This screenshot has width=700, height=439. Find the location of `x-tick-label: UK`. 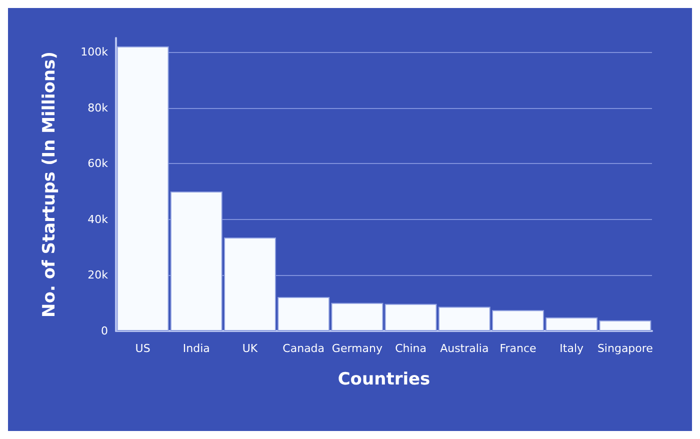

x-tick-label: UK is located at coordinates (250, 348).